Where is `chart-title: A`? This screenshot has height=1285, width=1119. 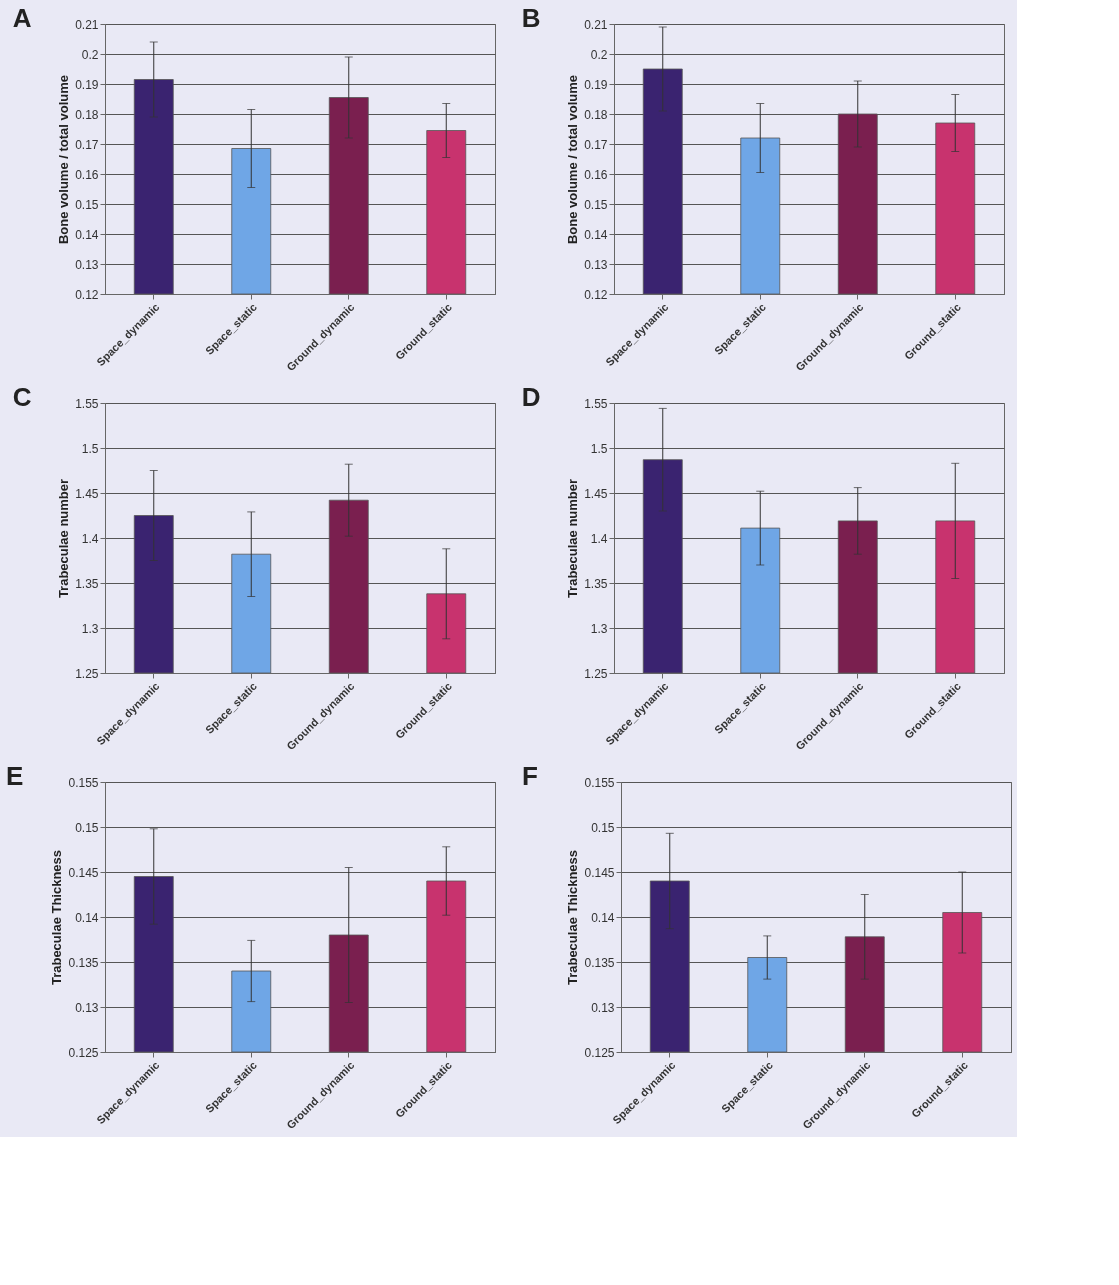 chart-title: A is located at coordinates (22, 18).